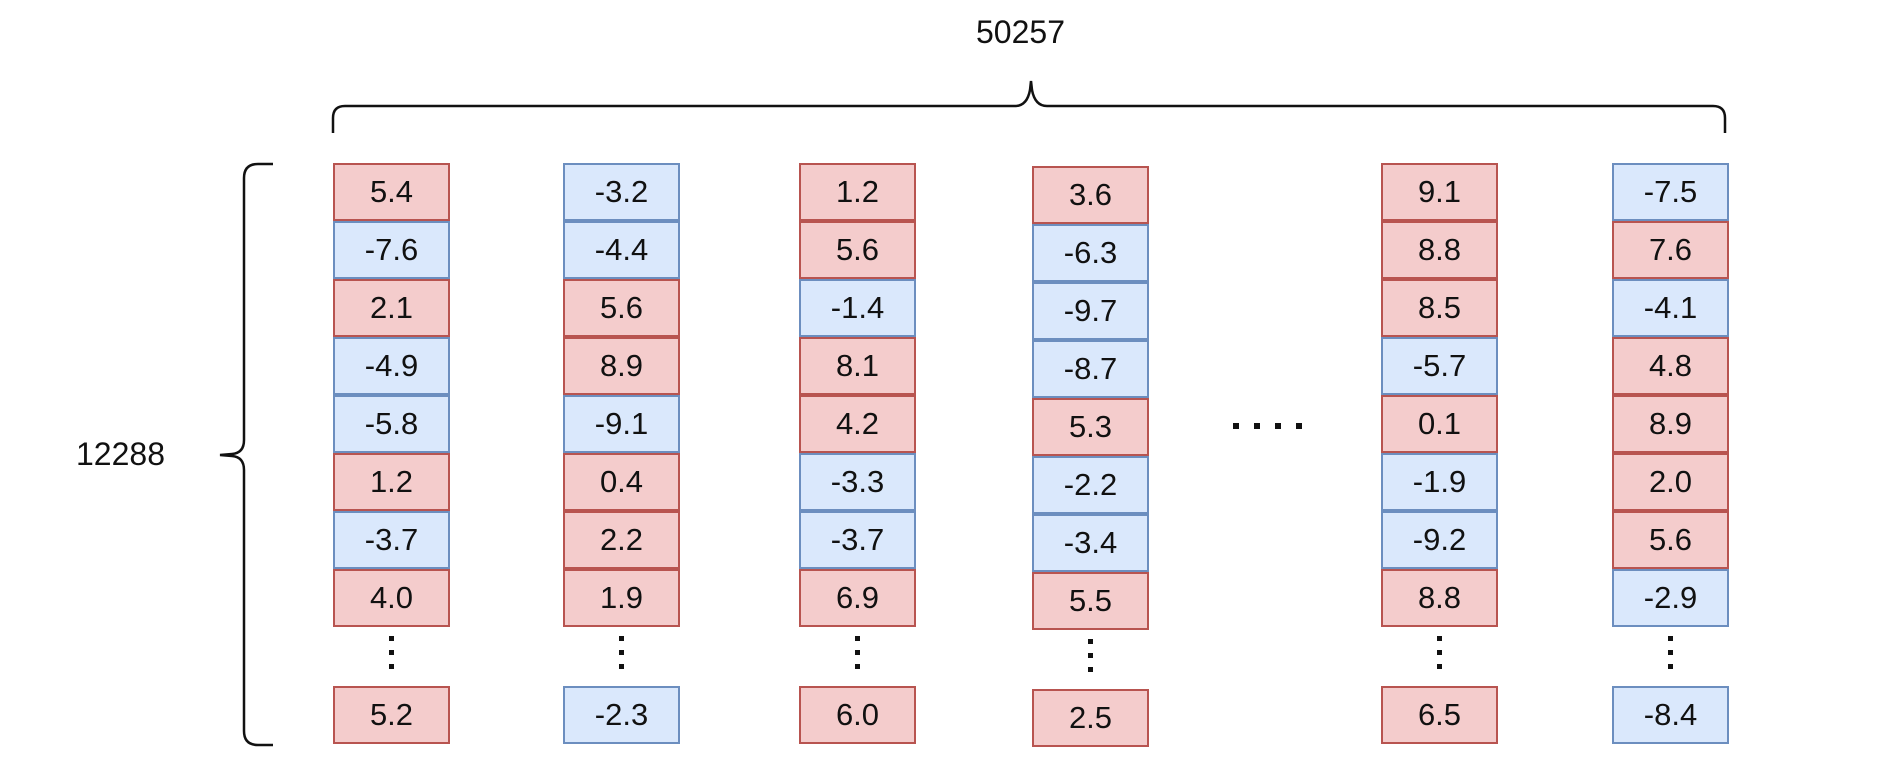 This screenshot has width=1880, height=782. What do you see at coordinates (621, 192) in the screenshot?
I see `vector-cell: -3.2` at bounding box center [621, 192].